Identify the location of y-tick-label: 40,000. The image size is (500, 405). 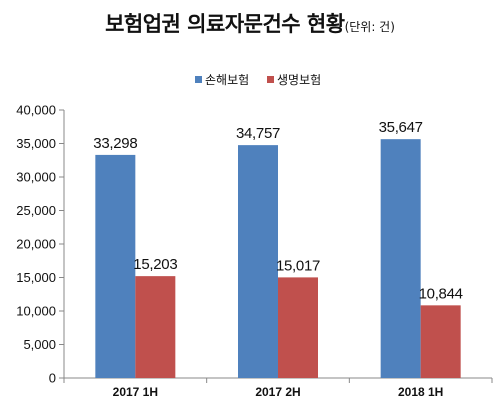
(36, 110).